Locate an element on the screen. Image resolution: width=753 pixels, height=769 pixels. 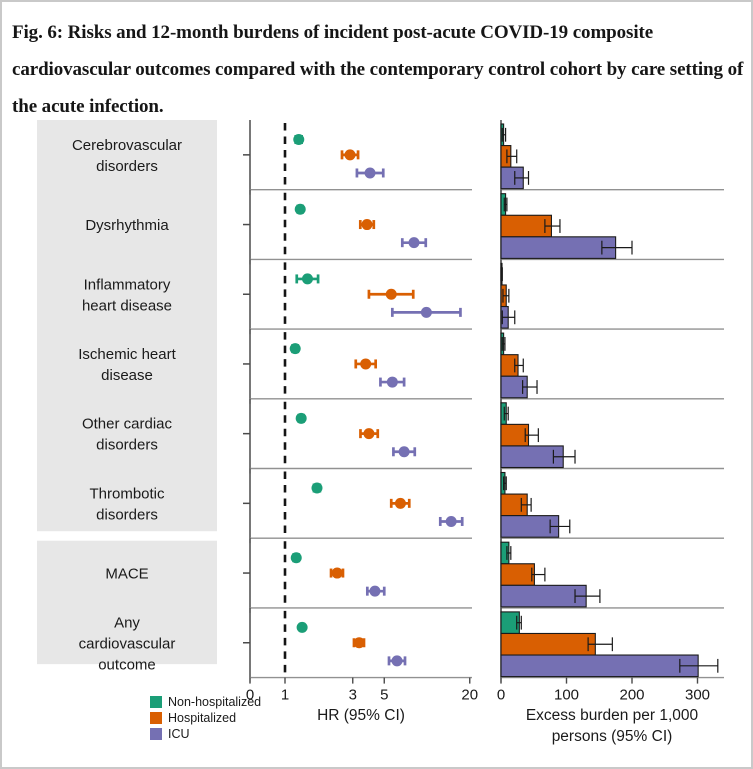
icu-swatch-icon is located at coordinates (156, 734).